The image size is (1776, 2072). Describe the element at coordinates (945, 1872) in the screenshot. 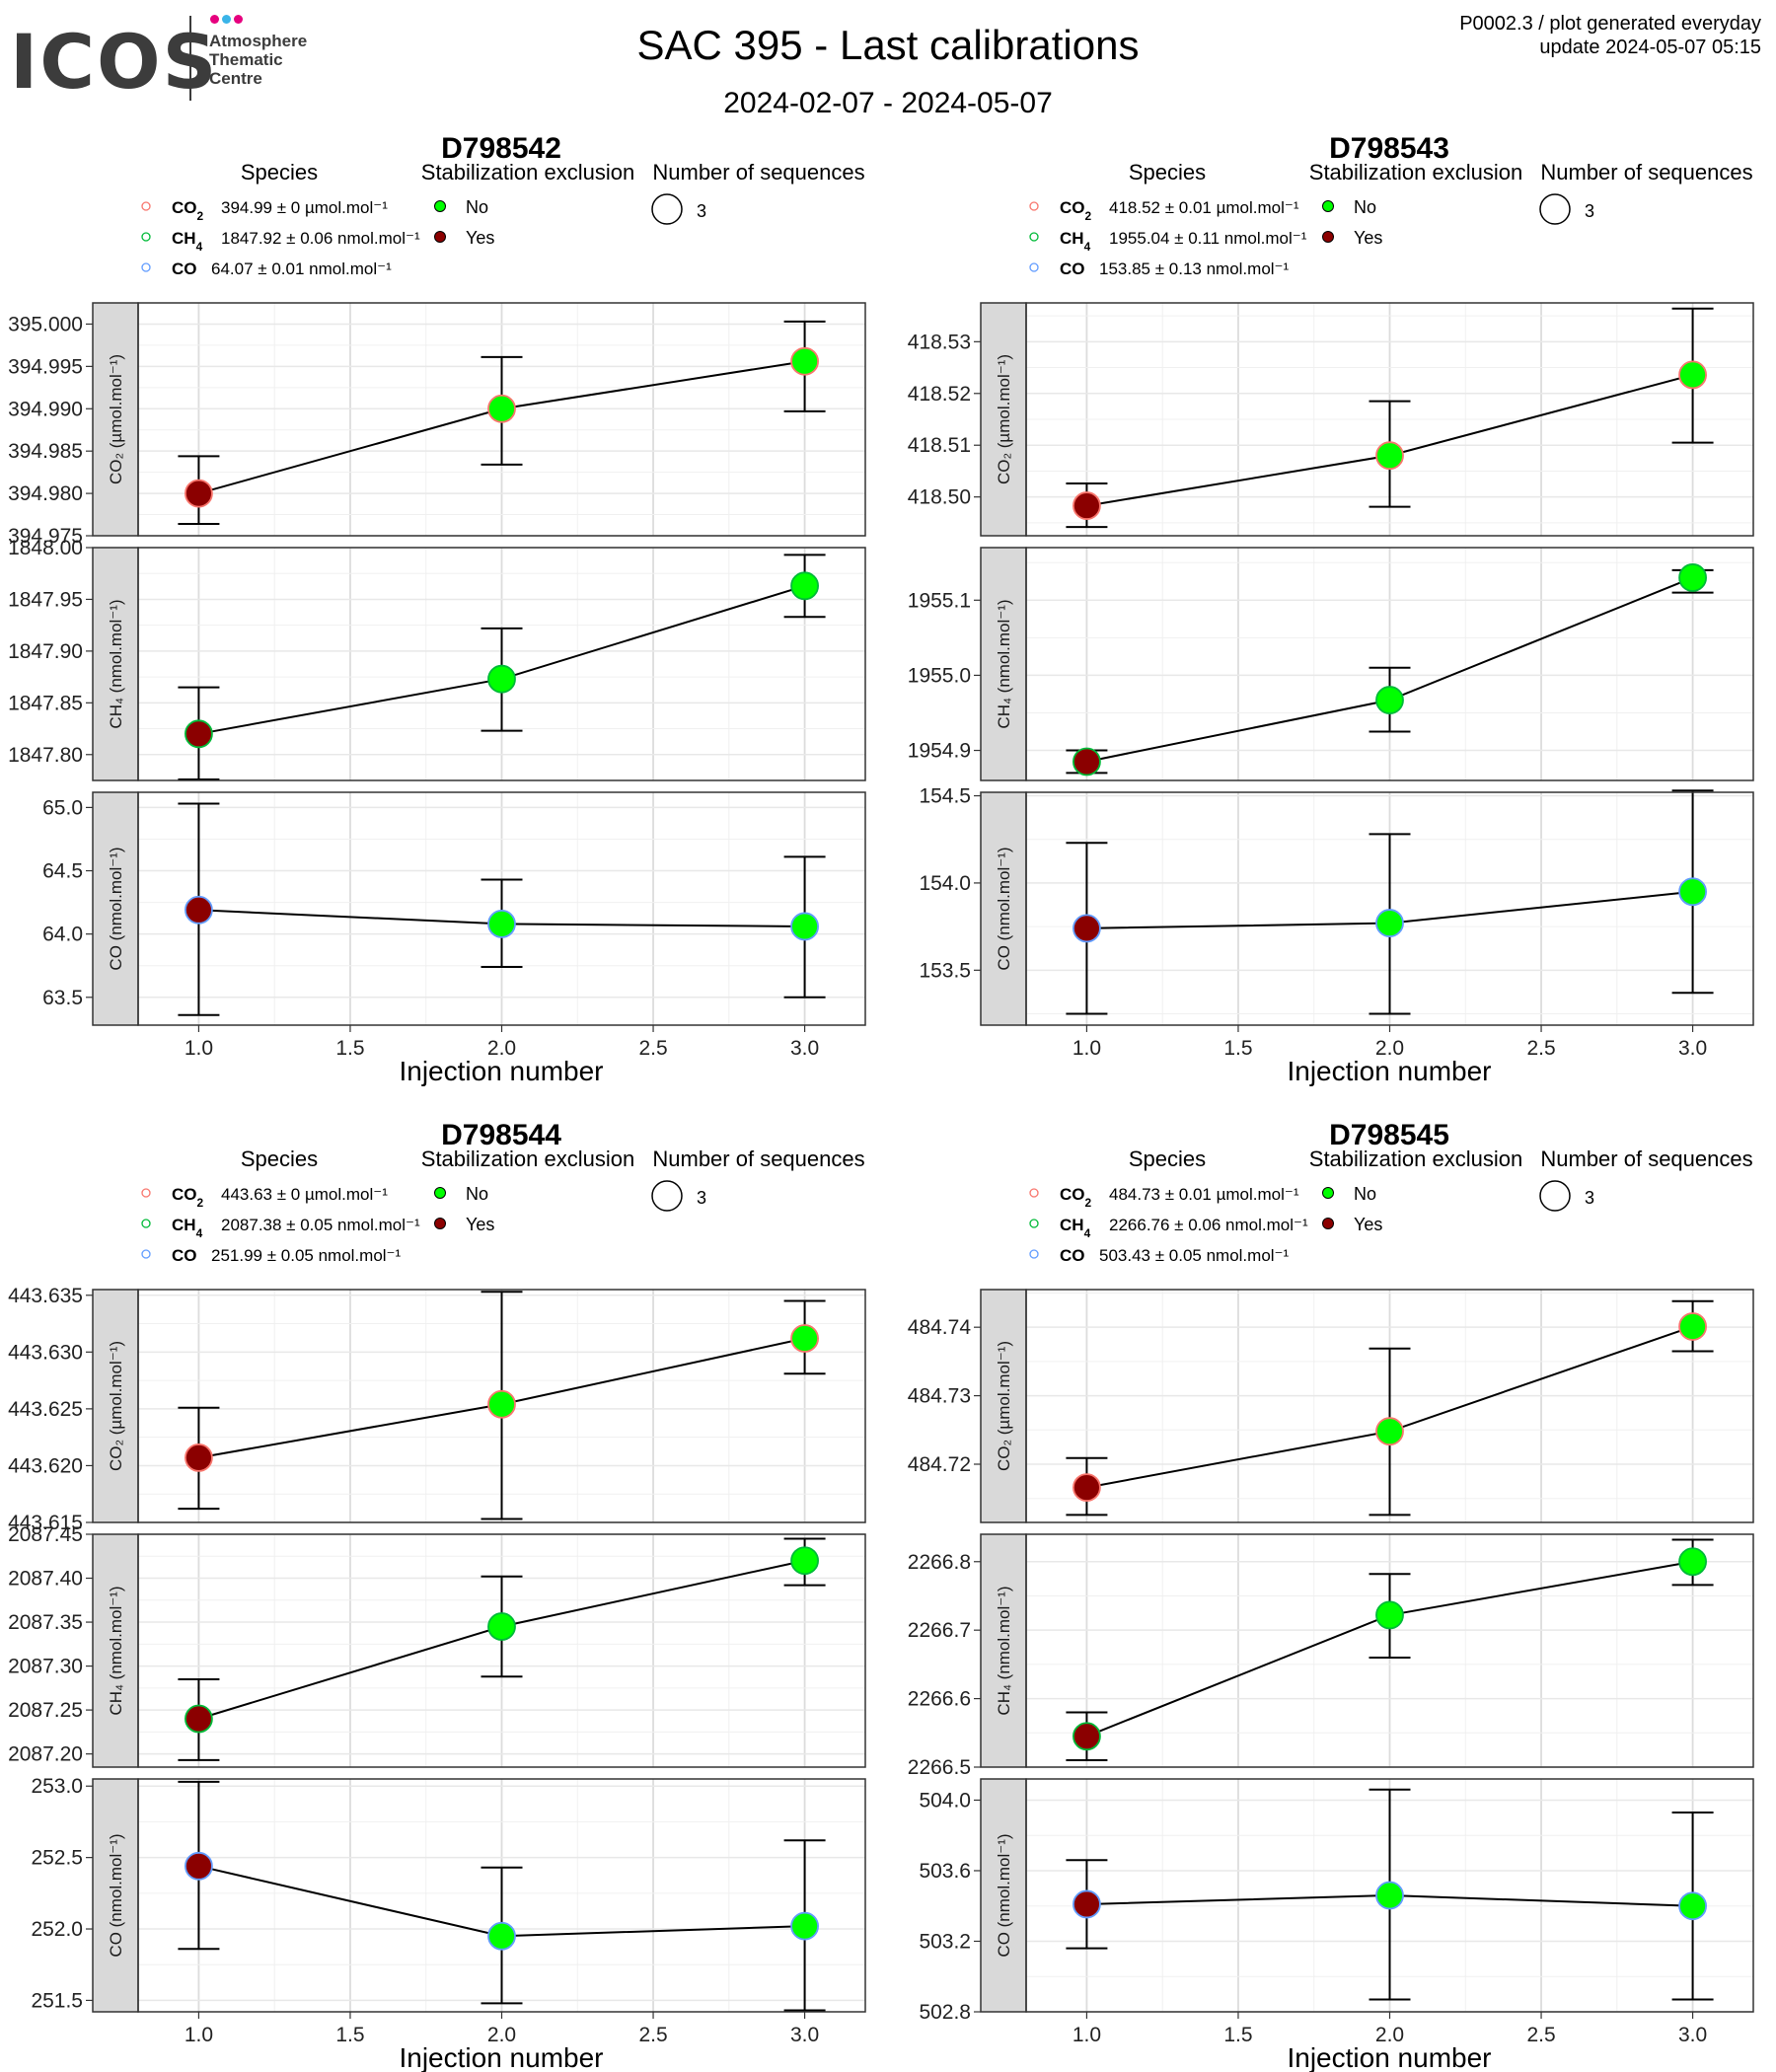

I see `y-tick-label: 503.6` at that location.